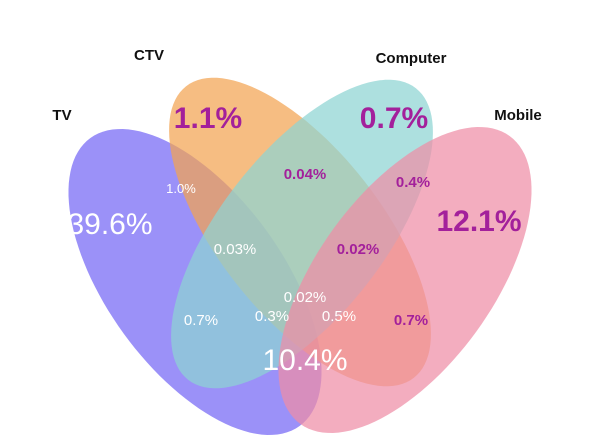 This screenshot has width=600, height=448. I want to click on set-label-tv: TV, so click(61, 115).